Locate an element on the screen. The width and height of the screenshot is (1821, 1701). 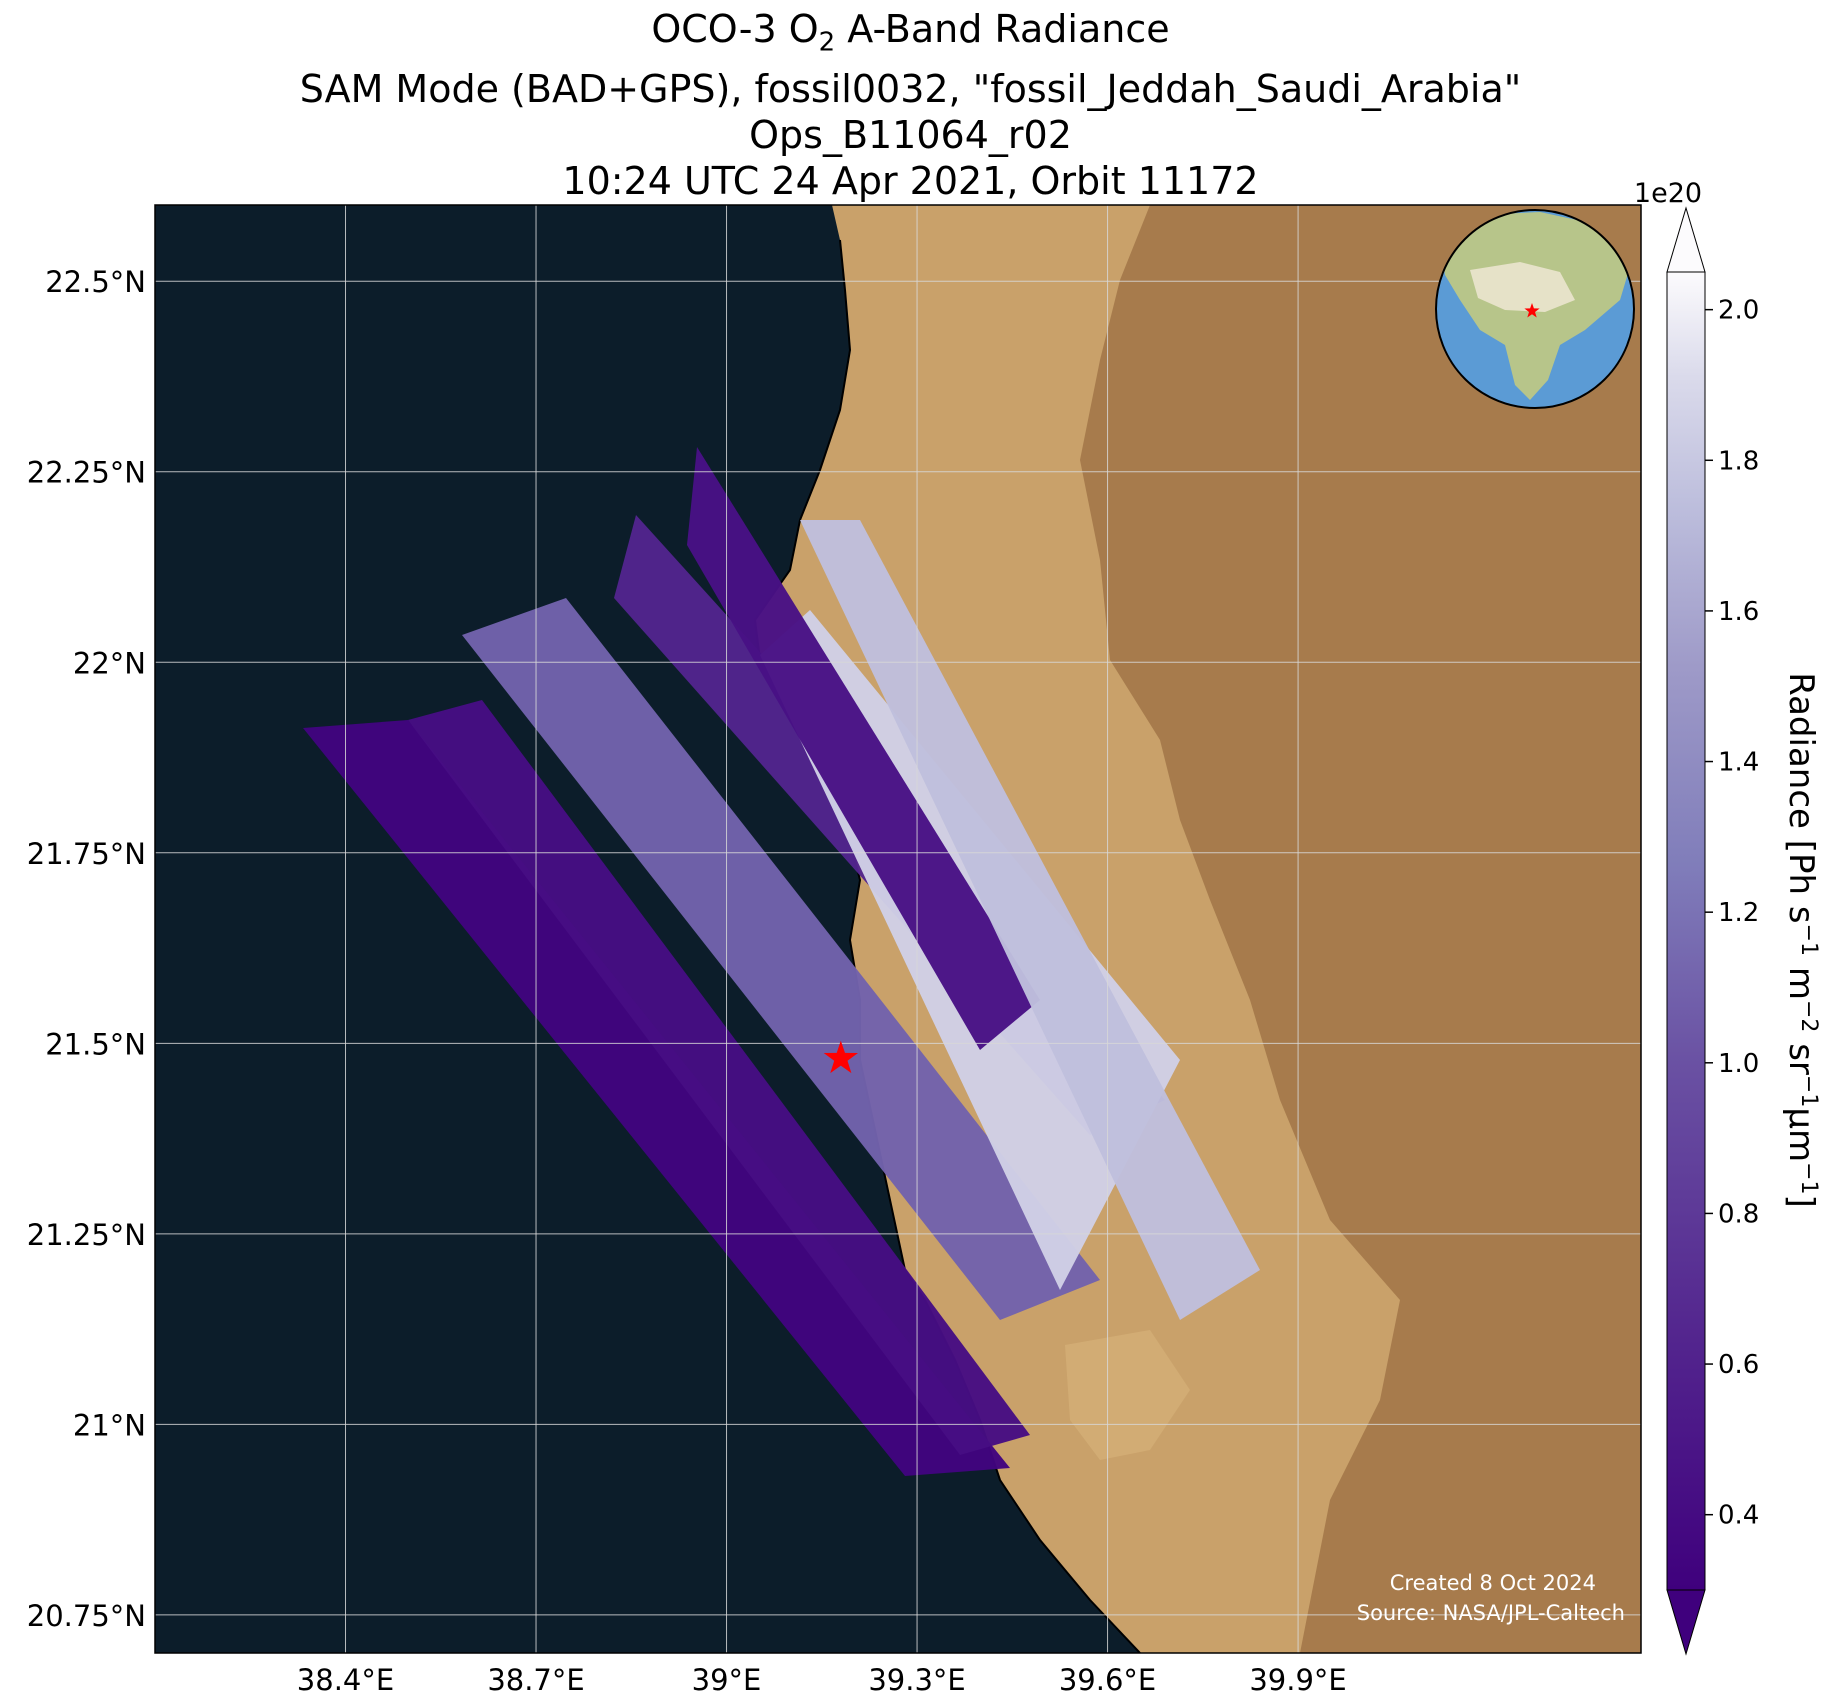
colorbar-tick-label: 1.2 is located at coordinates (1738, 913).